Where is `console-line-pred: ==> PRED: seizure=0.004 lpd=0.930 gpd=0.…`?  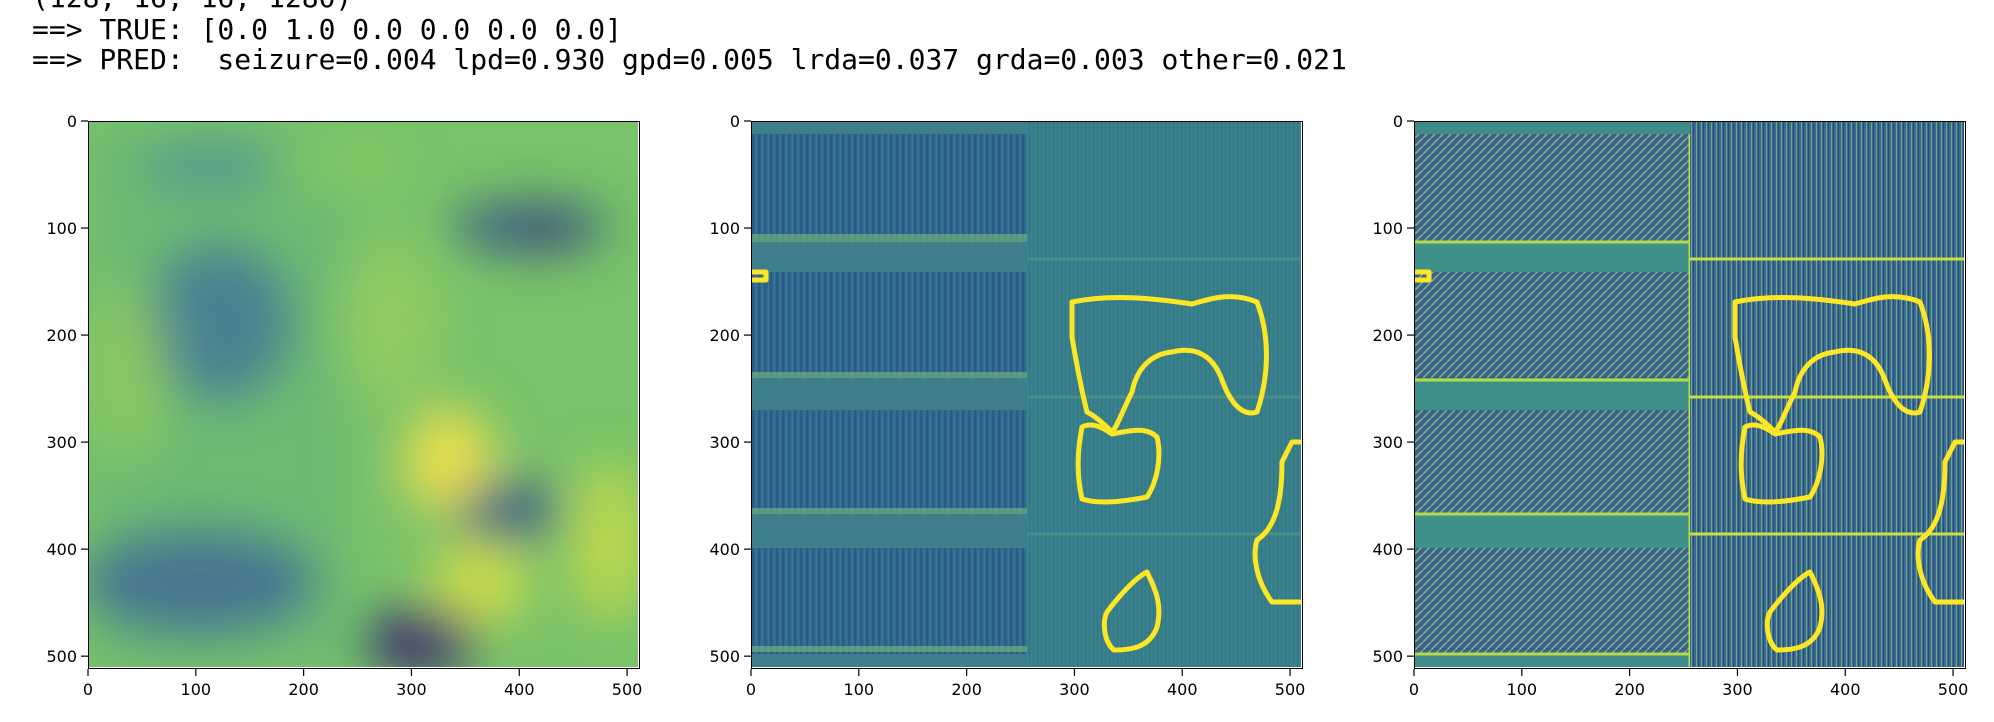 console-line-pred: ==> PRED: seizure=0.004 lpd=0.930 gpd=0.… is located at coordinates (689, 59).